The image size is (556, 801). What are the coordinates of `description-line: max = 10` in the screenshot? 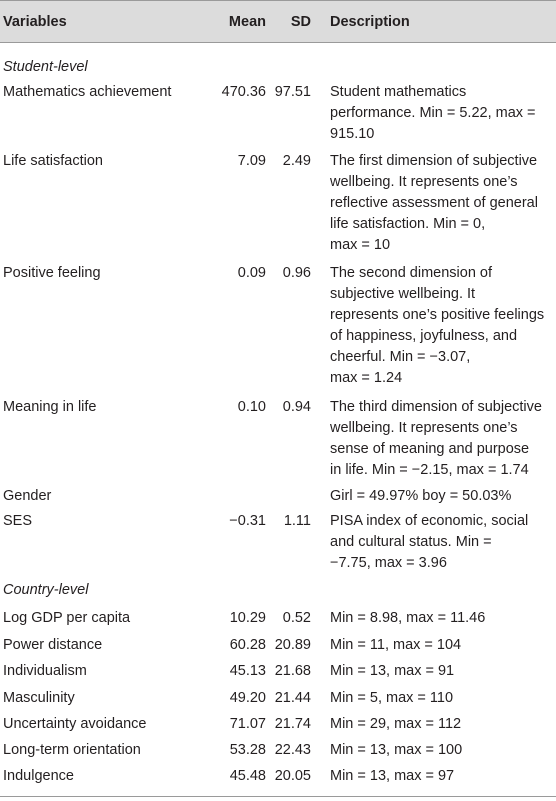 It's located at (360, 245).